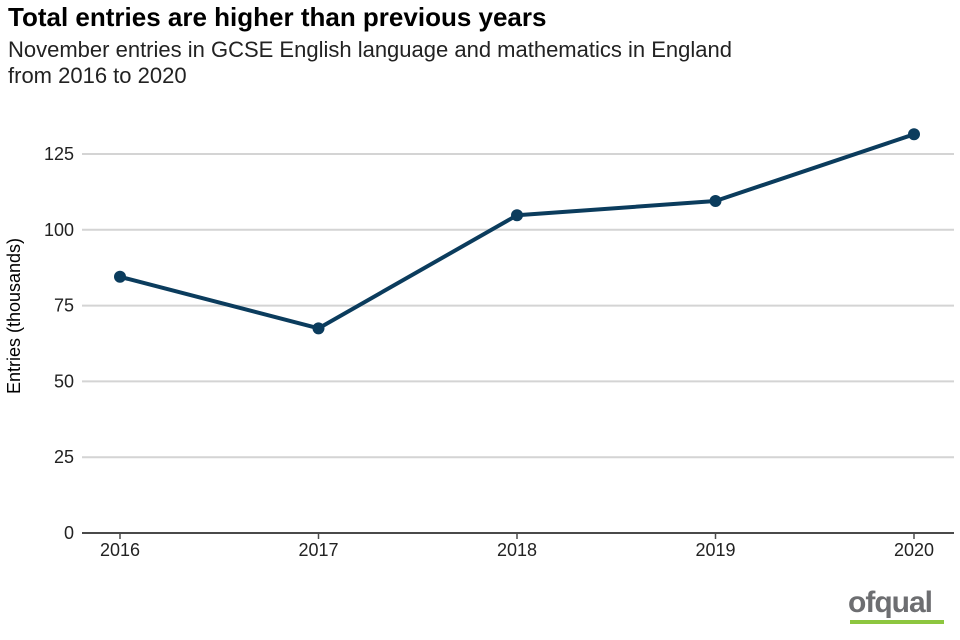 This screenshot has width=960, height=640. I want to click on data-point-2018, so click(517, 215).